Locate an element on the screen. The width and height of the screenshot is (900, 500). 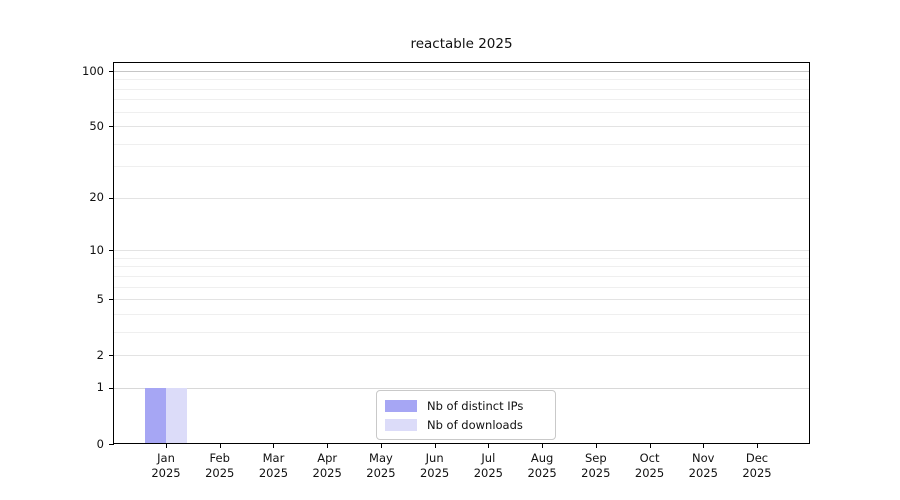
legend-label: Nb of downloads is located at coordinates (475, 424).